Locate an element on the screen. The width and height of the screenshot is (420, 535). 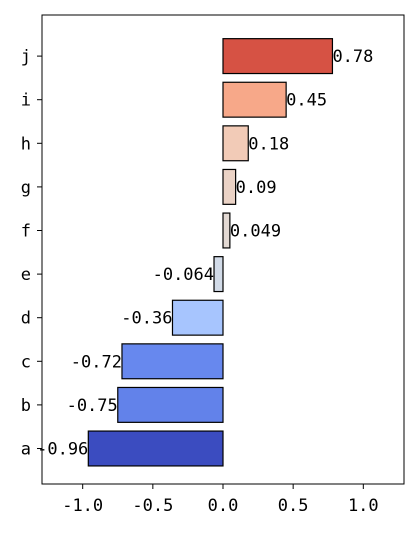
x-tick-label-3: 0.5 is located at coordinates (293, 506).